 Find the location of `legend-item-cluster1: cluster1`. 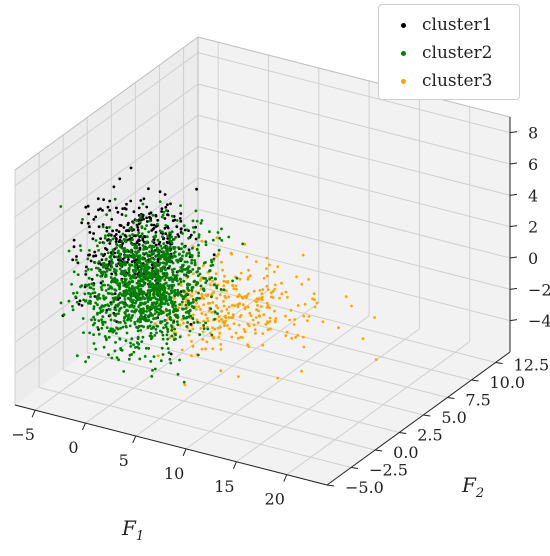

legend-item-cluster1: cluster1 is located at coordinates (454, 25).